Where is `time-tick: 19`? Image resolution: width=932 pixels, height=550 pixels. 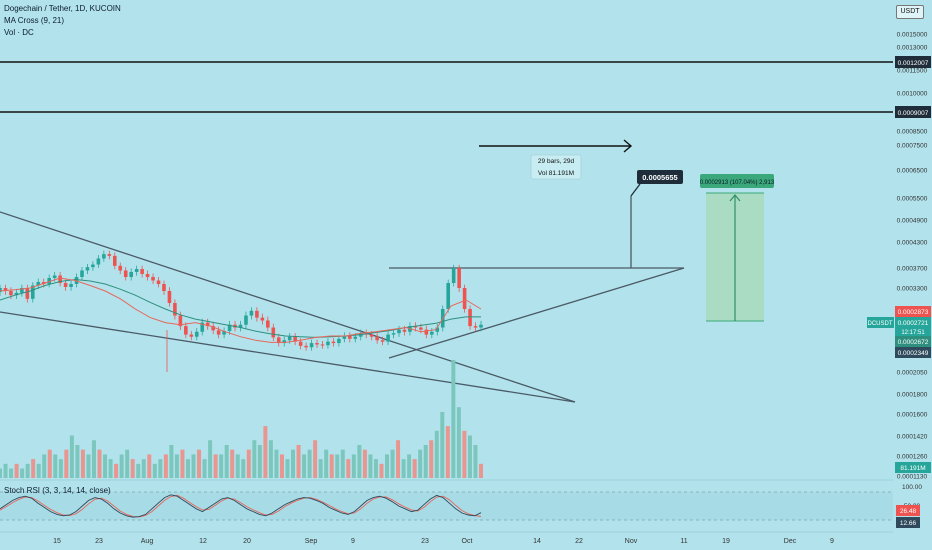 time-tick: 19 is located at coordinates (726, 541).